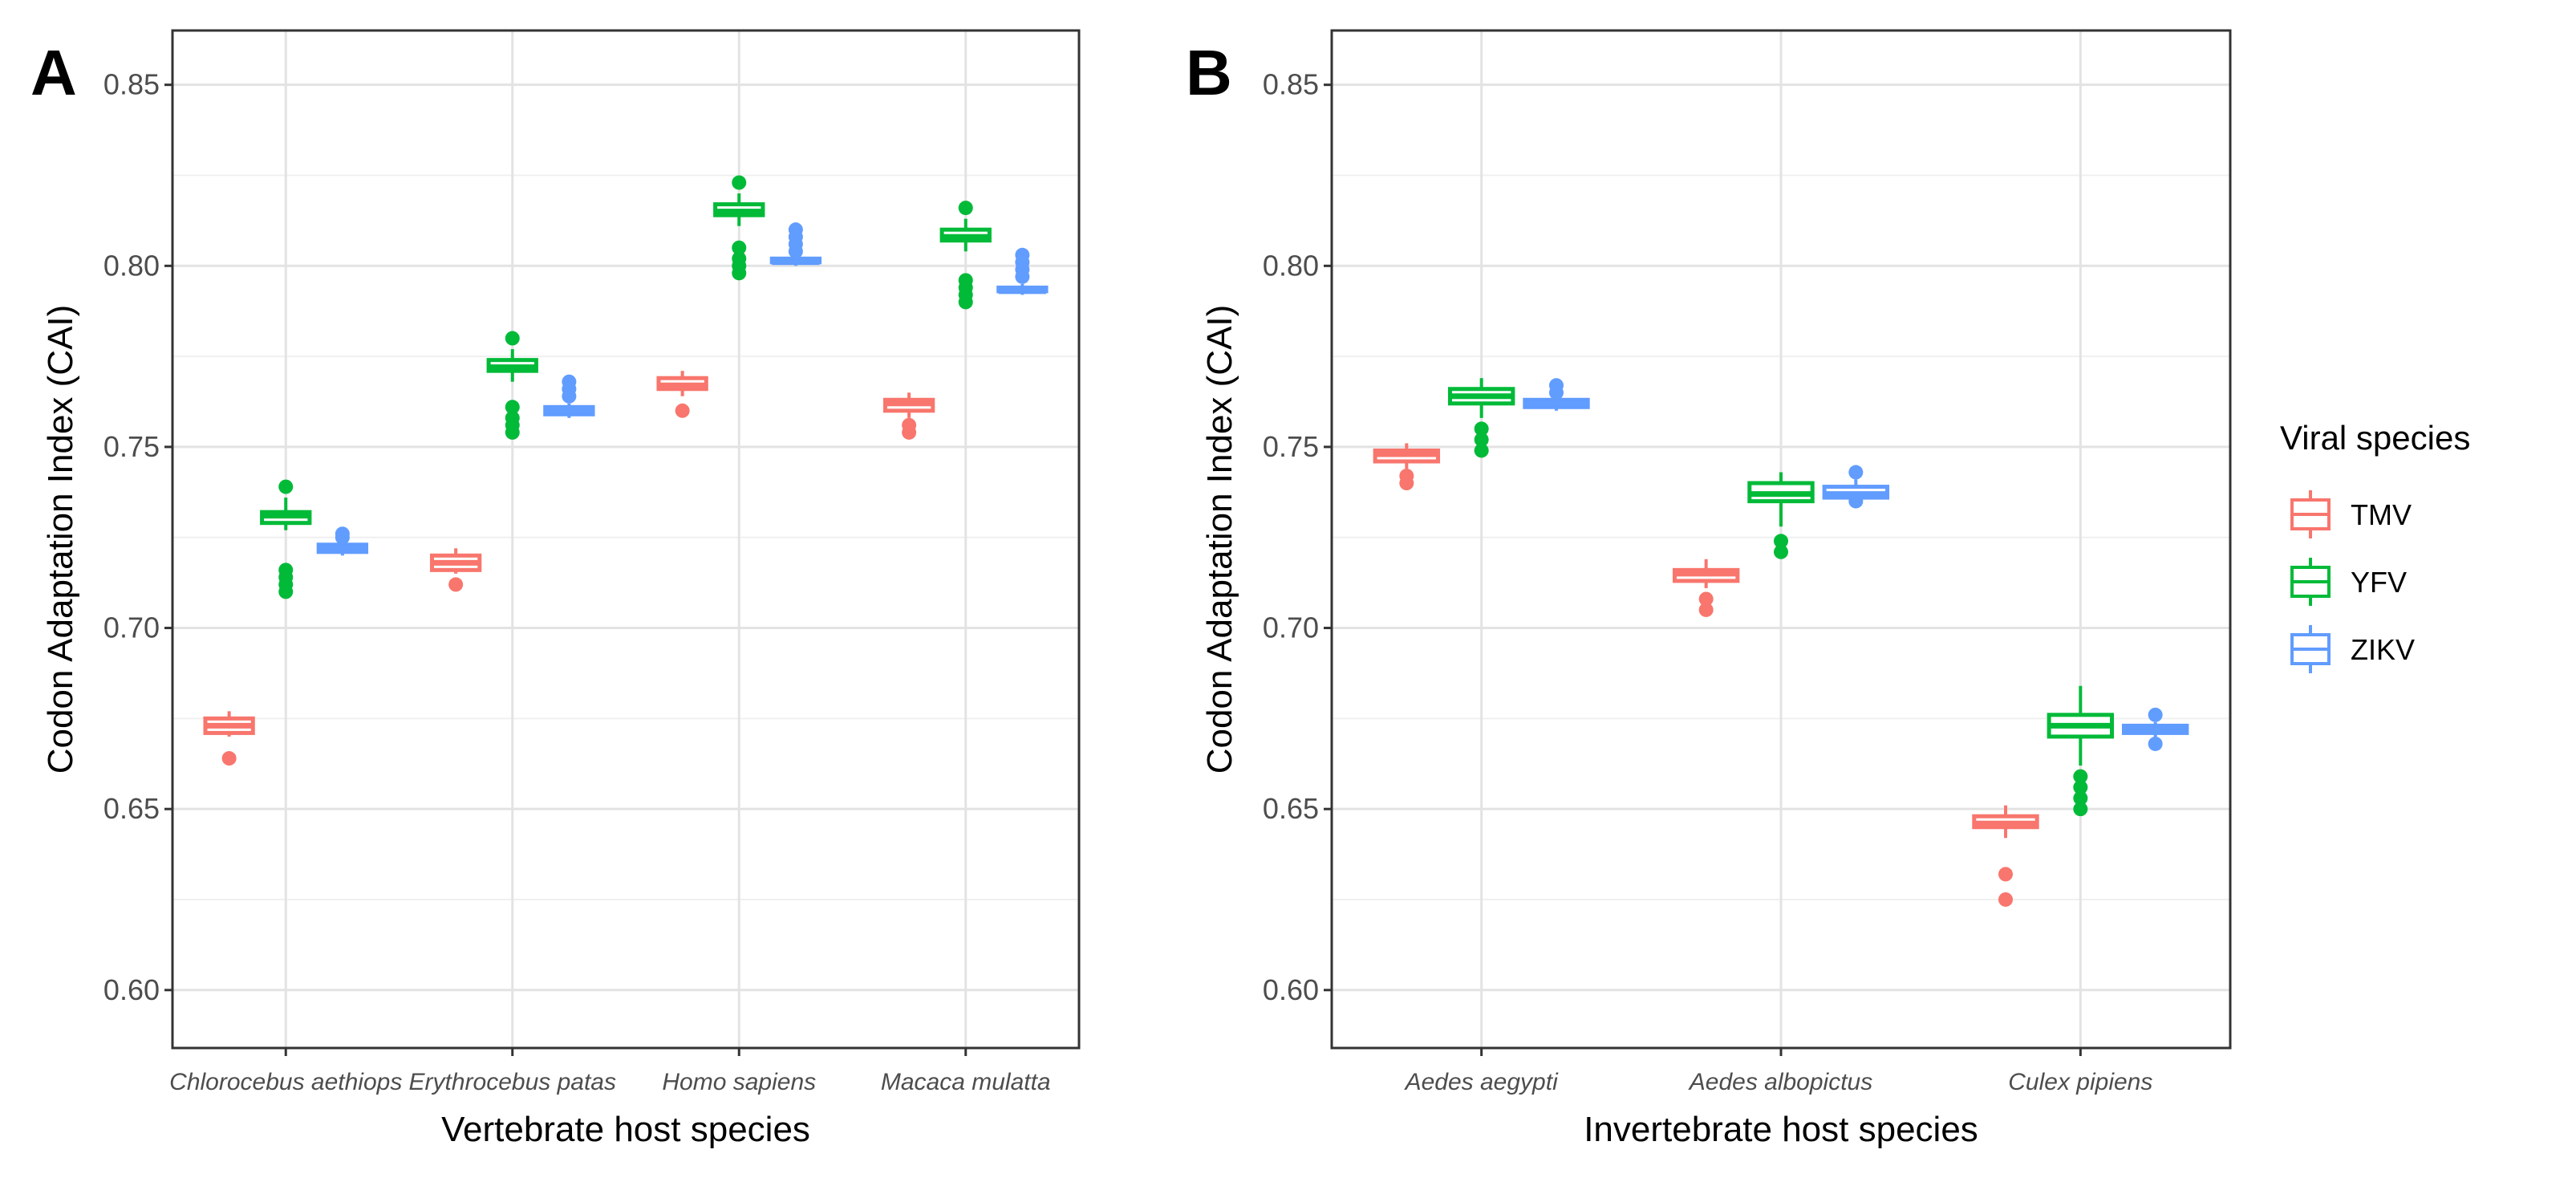 The image size is (2576, 1178). What do you see at coordinates (1297, 537) in the screenshot?
I see `panel-b-y-ticks: 0.60 0.65 0.70 0.75 0.80 0.85` at bounding box center [1297, 537].